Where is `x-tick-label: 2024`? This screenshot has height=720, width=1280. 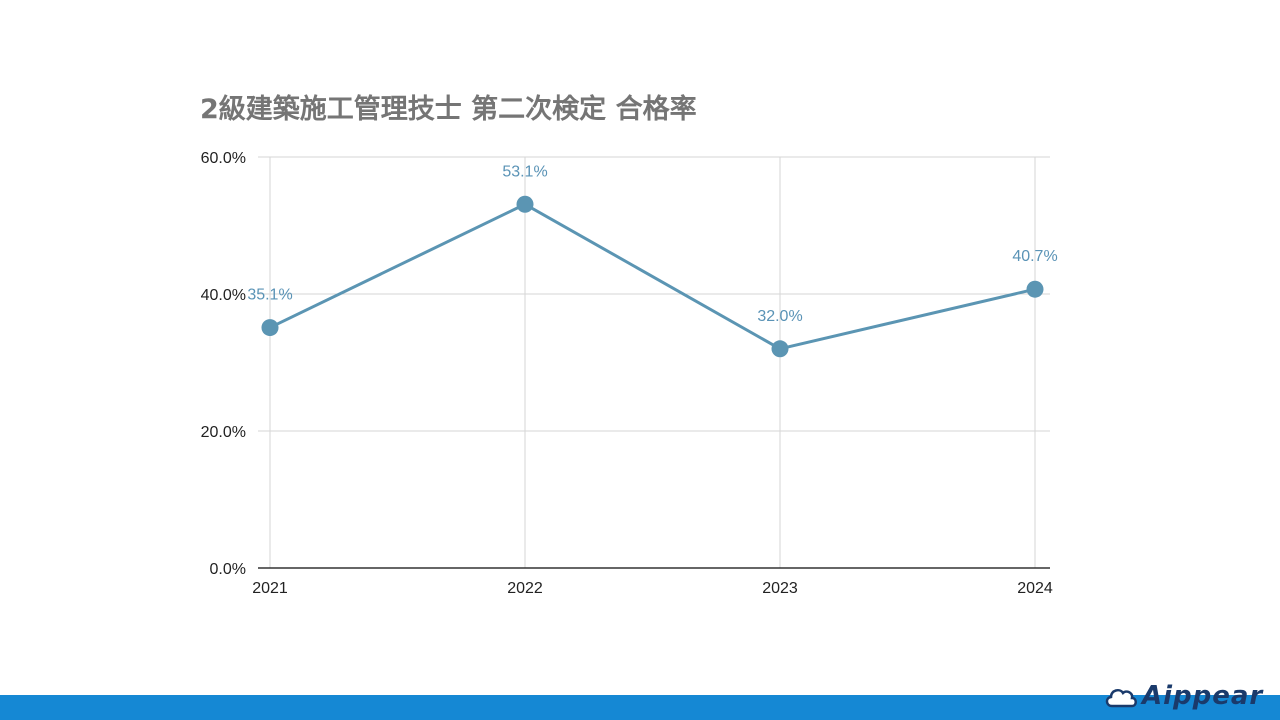
x-tick-label: 2024 is located at coordinates (1035, 588).